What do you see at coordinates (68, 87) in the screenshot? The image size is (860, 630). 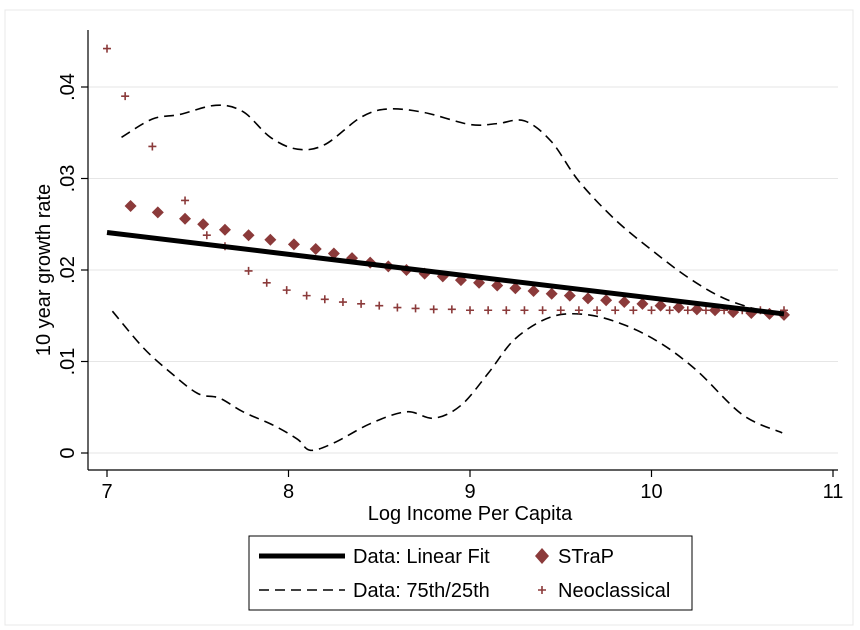 I see `y-tick-label: .04` at bounding box center [68, 87].